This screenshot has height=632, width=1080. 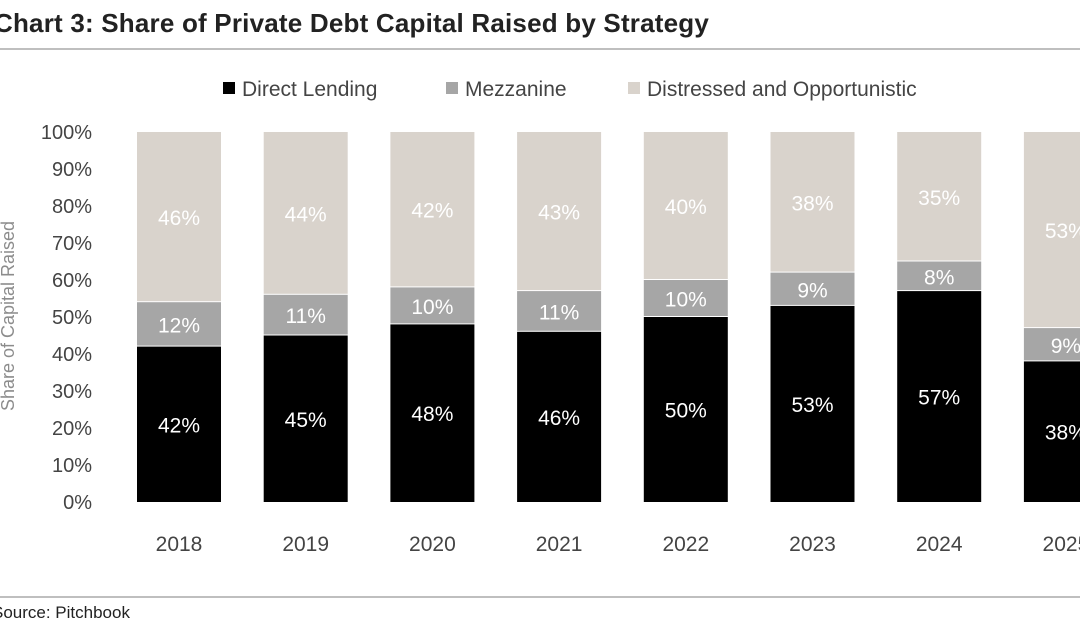 I want to click on x-tick-label: 2025, so click(x=1061, y=544).